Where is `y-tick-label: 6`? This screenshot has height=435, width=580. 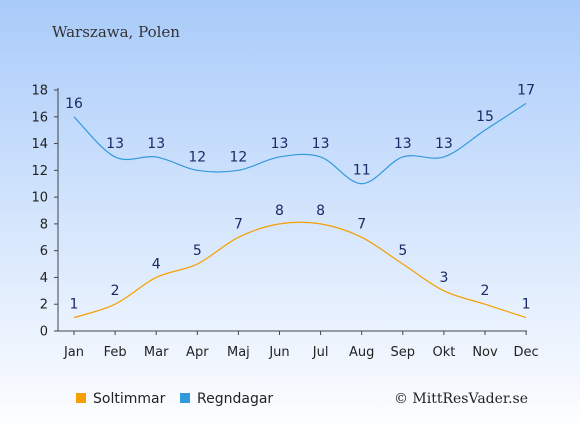
y-tick-label: 6 is located at coordinates (44, 251).